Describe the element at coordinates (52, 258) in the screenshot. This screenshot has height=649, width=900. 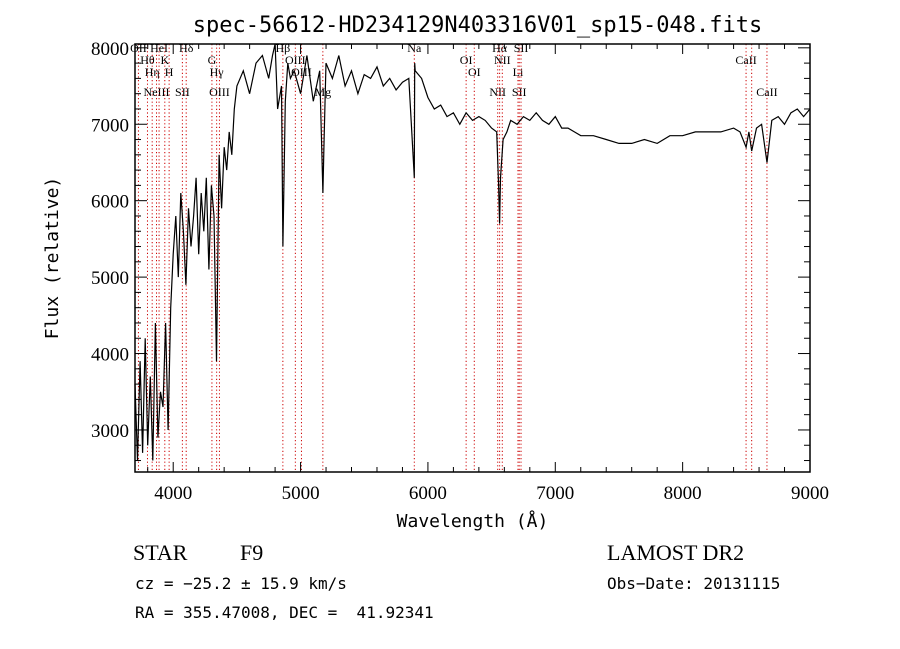
I see `y-axis-label: Flux (relative)` at that location.